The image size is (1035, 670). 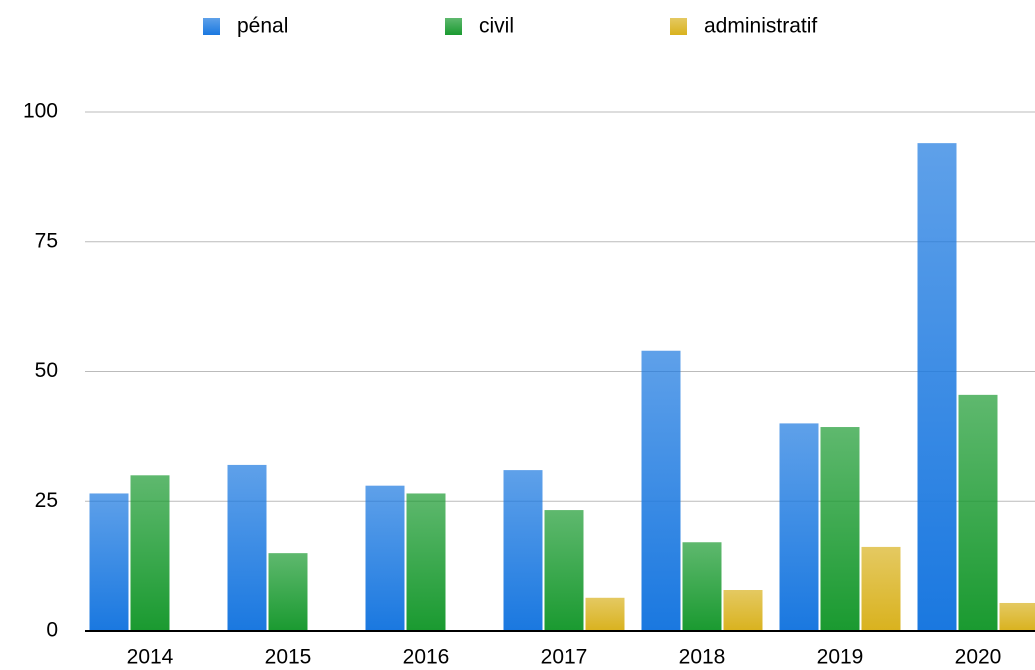 What do you see at coordinates (262, 26) in the screenshot?
I see `legend-label: pénal` at bounding box center [262, 26].